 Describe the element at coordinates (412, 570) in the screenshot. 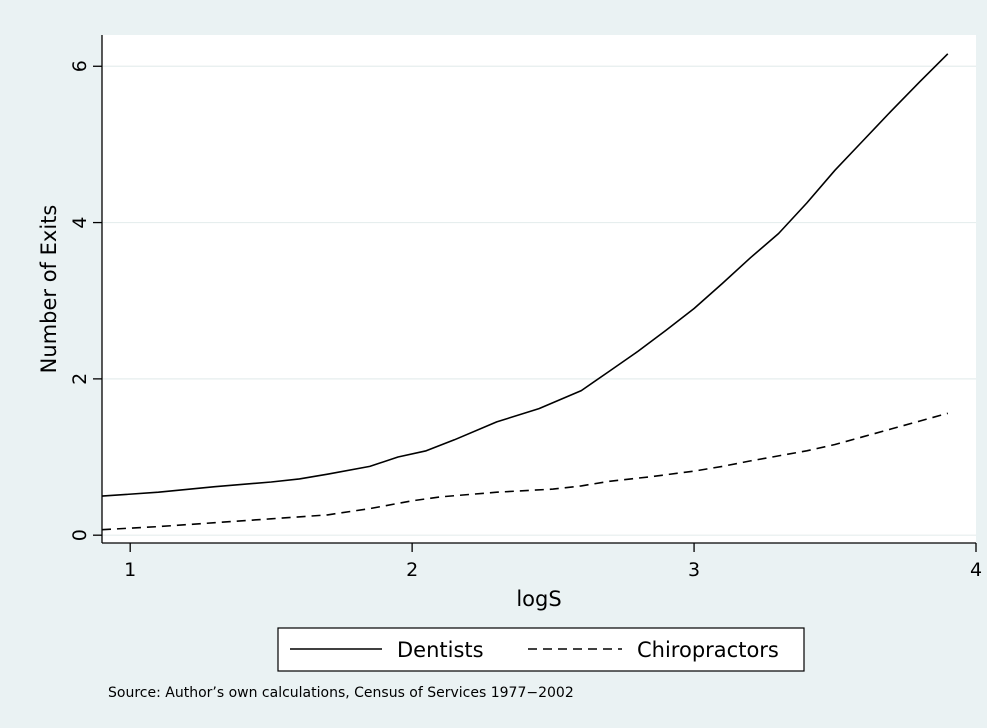

I see `x-tick-label-2: 2` at that location.